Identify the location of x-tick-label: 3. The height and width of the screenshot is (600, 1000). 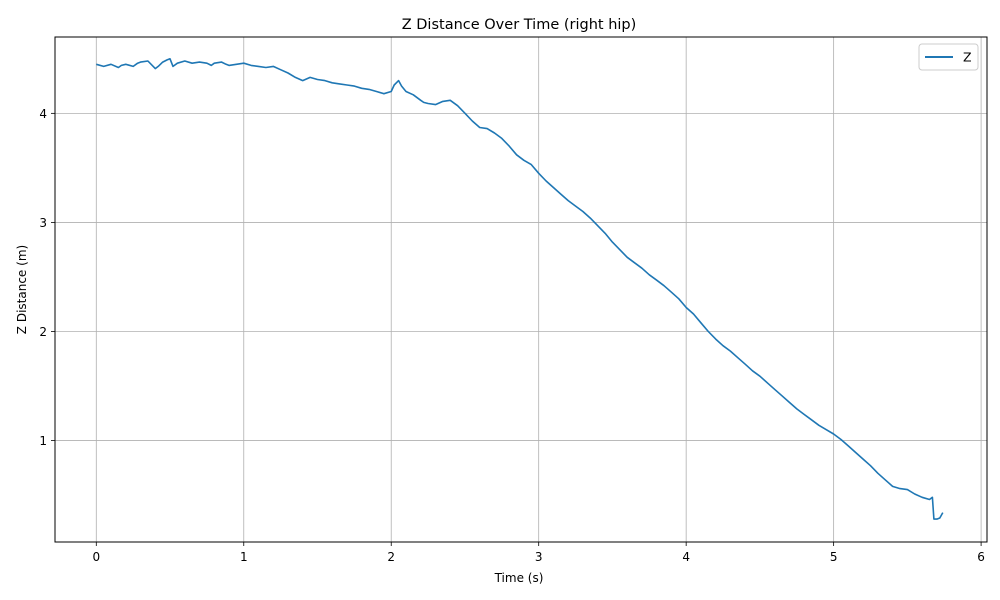
(539, 557).